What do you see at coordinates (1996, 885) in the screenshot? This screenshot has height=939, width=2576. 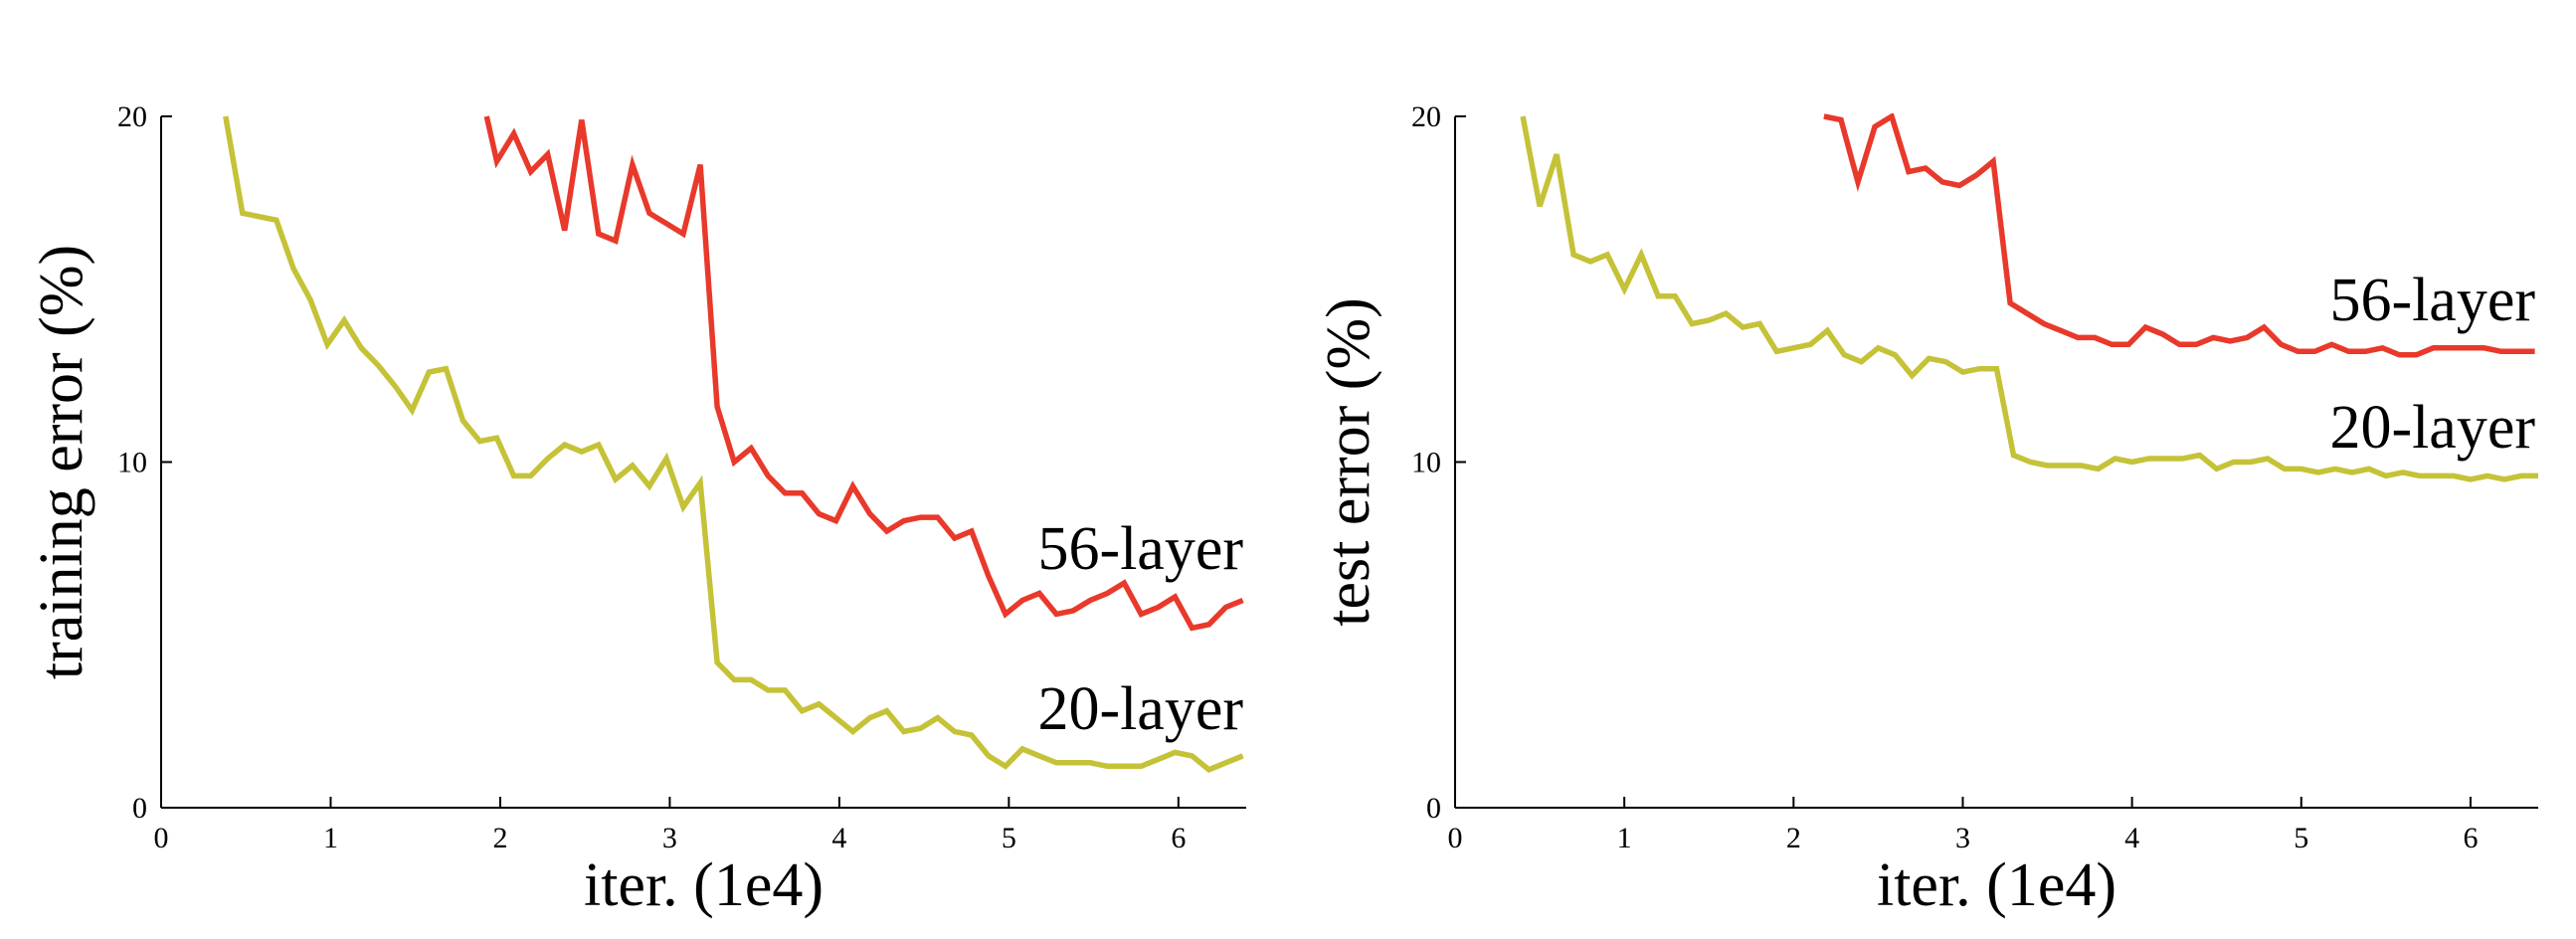 I see `test-error-x-axis-label: iter. (1e4)` at bounding box center [1996, 885].